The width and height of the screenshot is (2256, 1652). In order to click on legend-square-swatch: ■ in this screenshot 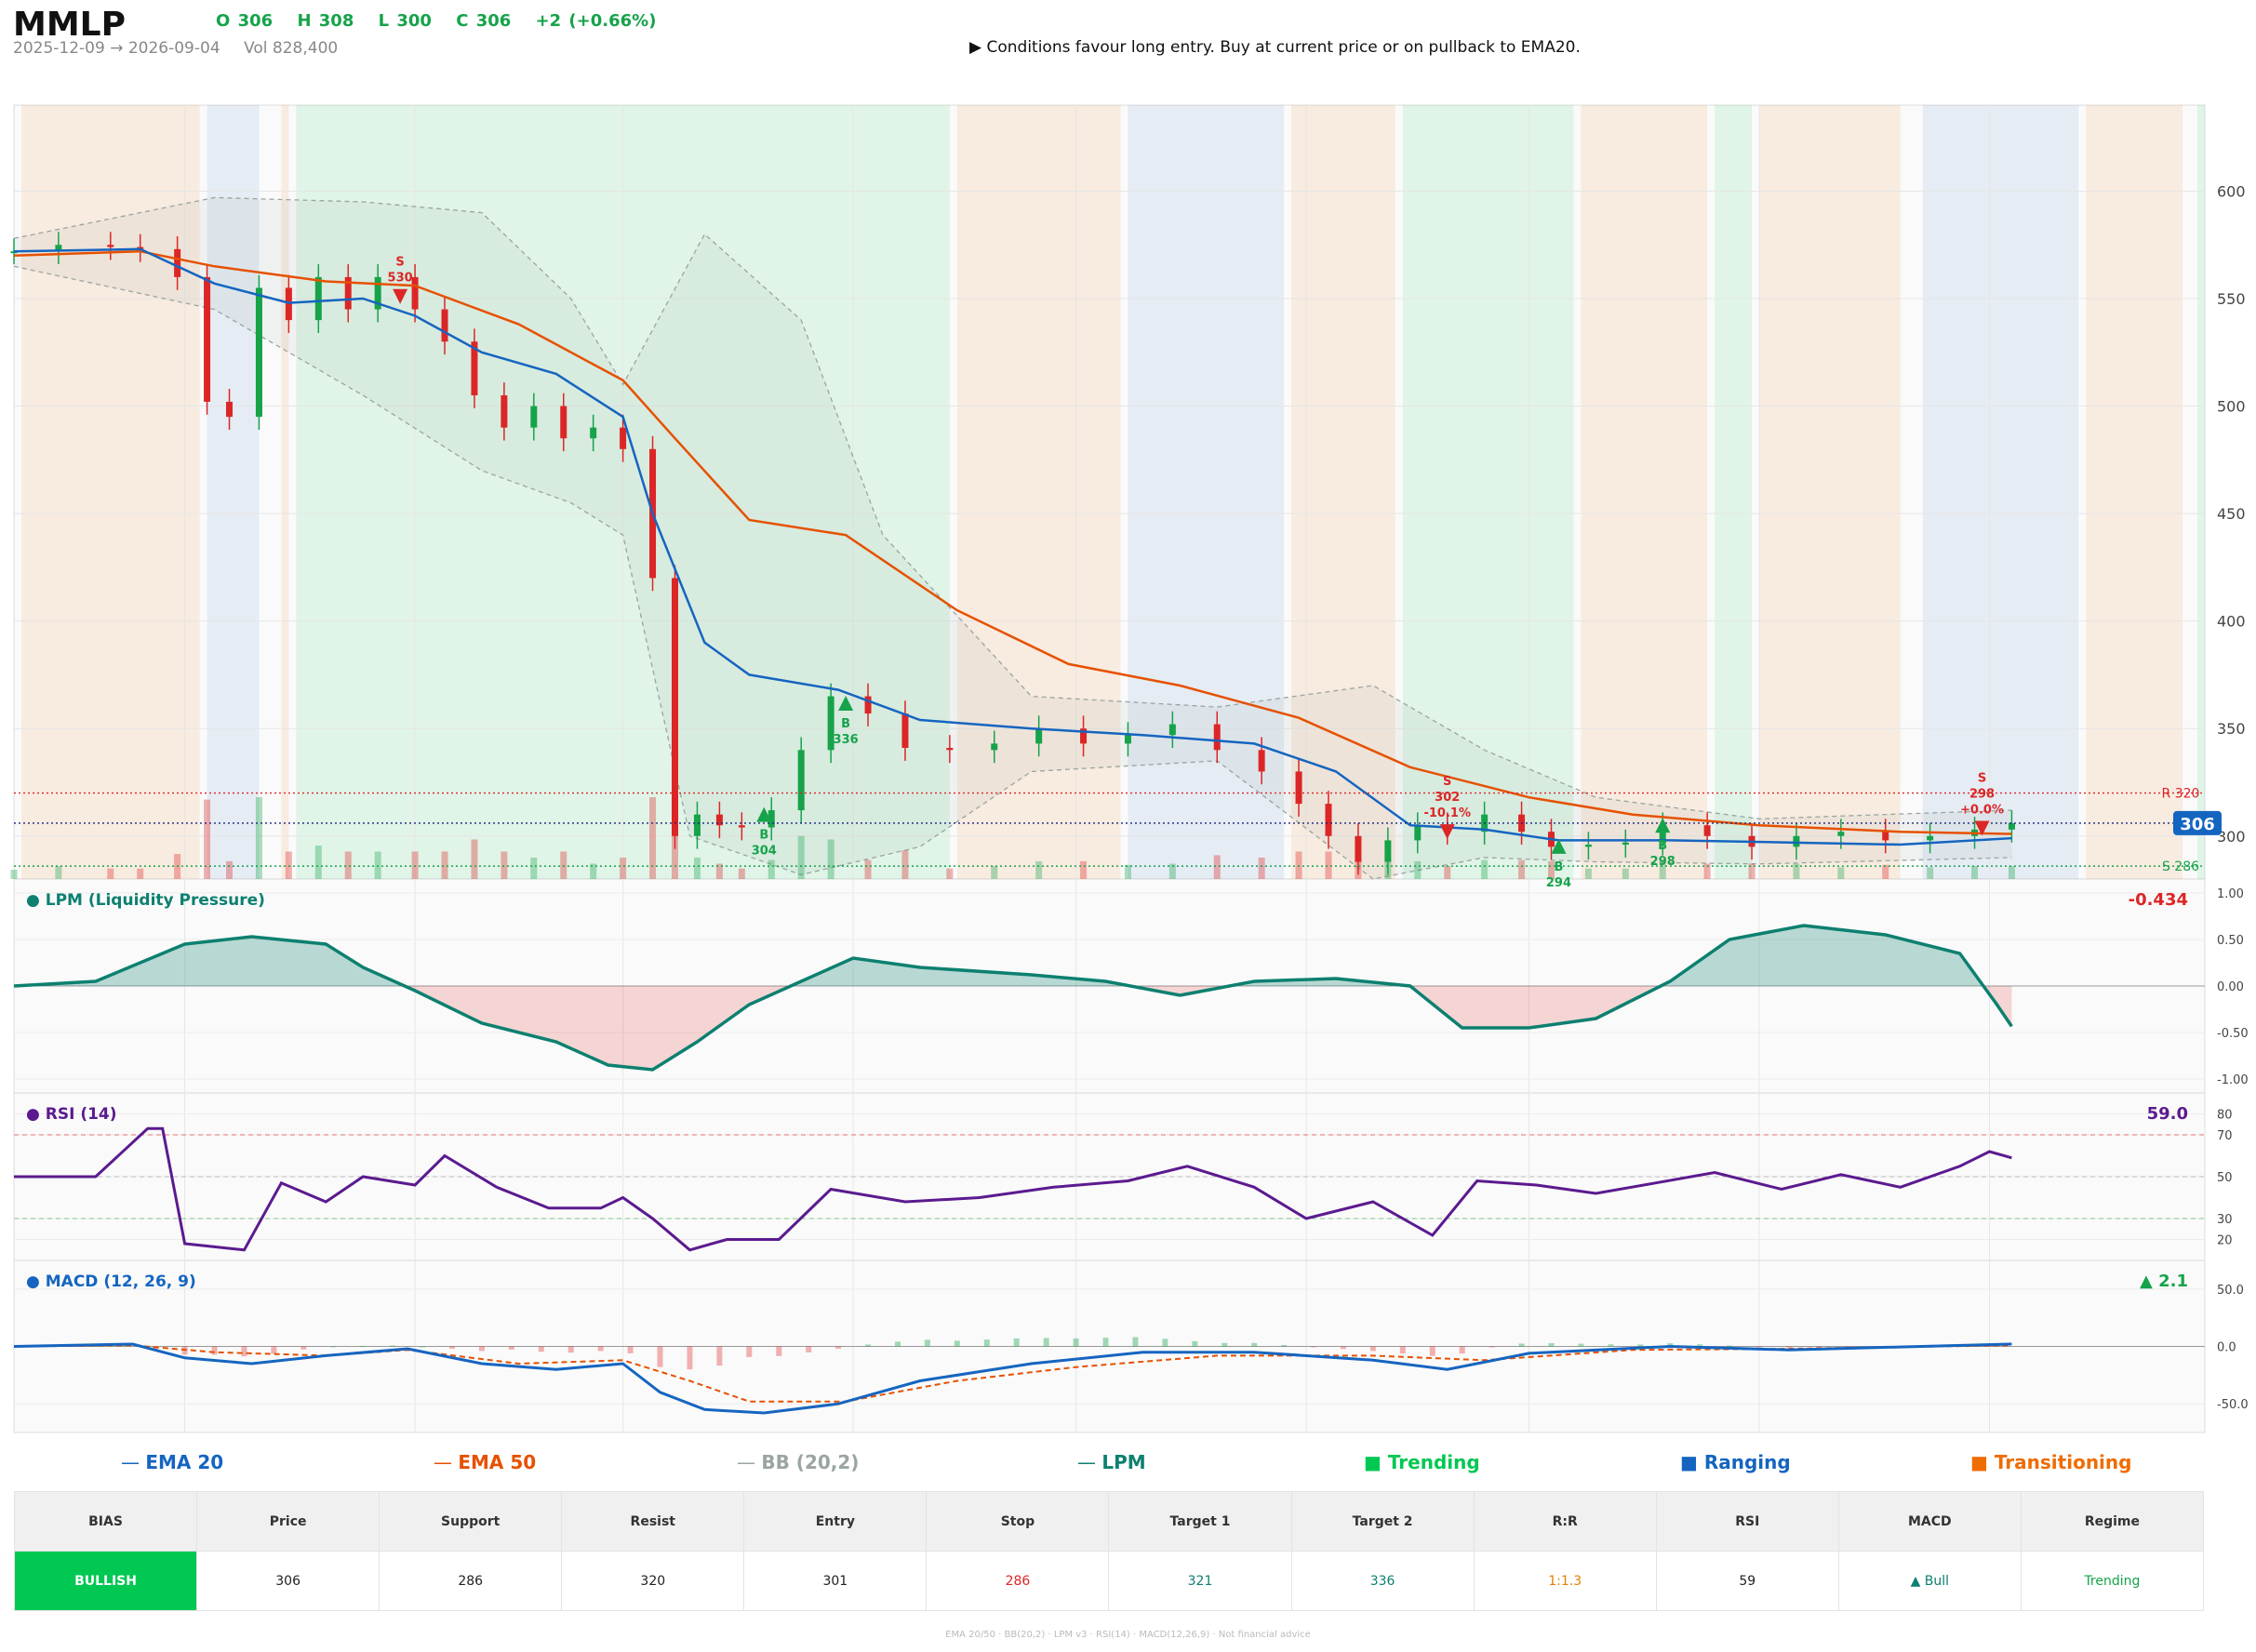, I will do `click(1982, 1462)`.